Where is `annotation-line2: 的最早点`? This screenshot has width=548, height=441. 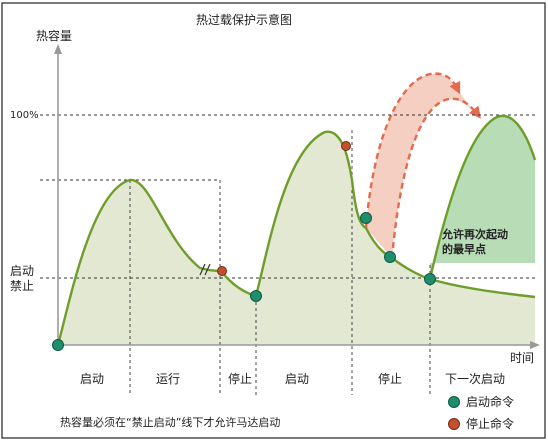 annotation-line2: 的最早点 is located at coordinates (464, 249).